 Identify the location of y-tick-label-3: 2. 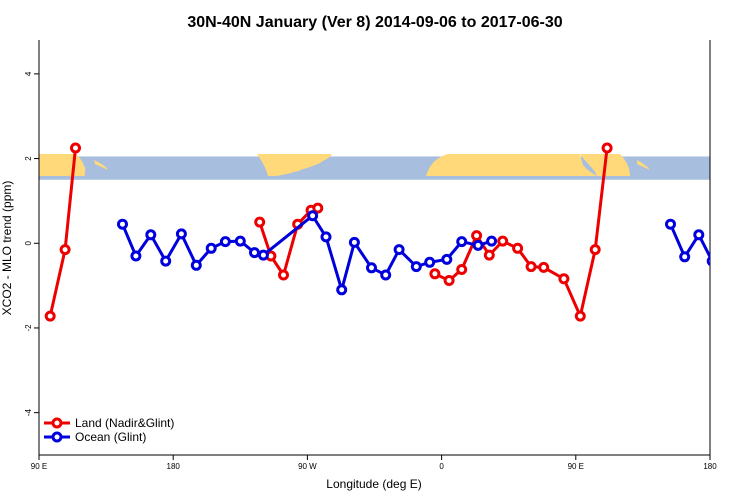
(28, 158).